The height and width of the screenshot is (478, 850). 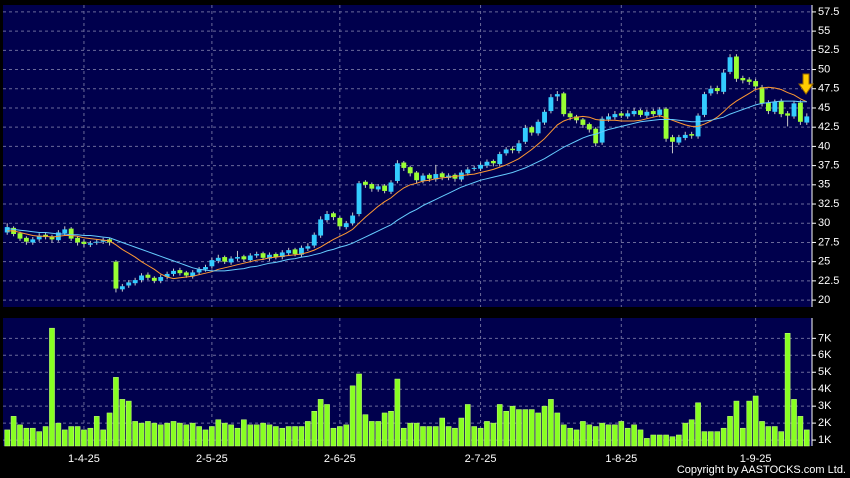 I want to click on y-tick-label: 55, so click(x=824, y=31).